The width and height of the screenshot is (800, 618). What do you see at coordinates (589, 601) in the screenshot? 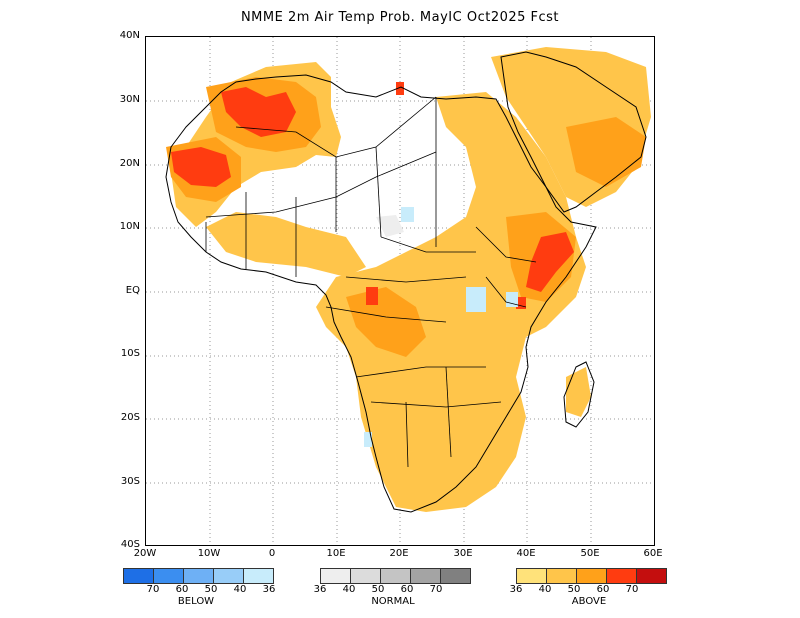
I see `legend-above-label: ABOVE` at bounding box center [589, 601].